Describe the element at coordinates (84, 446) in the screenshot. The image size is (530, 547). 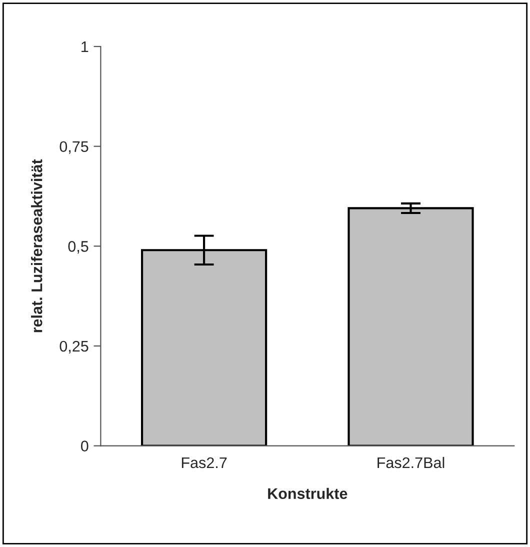
I see `y-tick-label: 0` at that location.